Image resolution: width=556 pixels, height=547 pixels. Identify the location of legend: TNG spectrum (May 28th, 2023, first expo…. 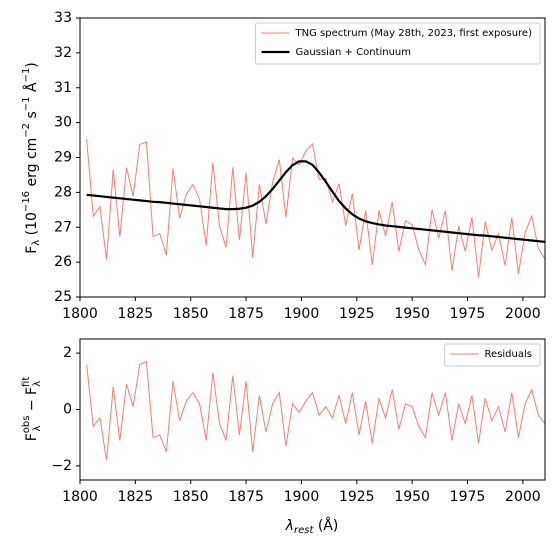
(398, 43).